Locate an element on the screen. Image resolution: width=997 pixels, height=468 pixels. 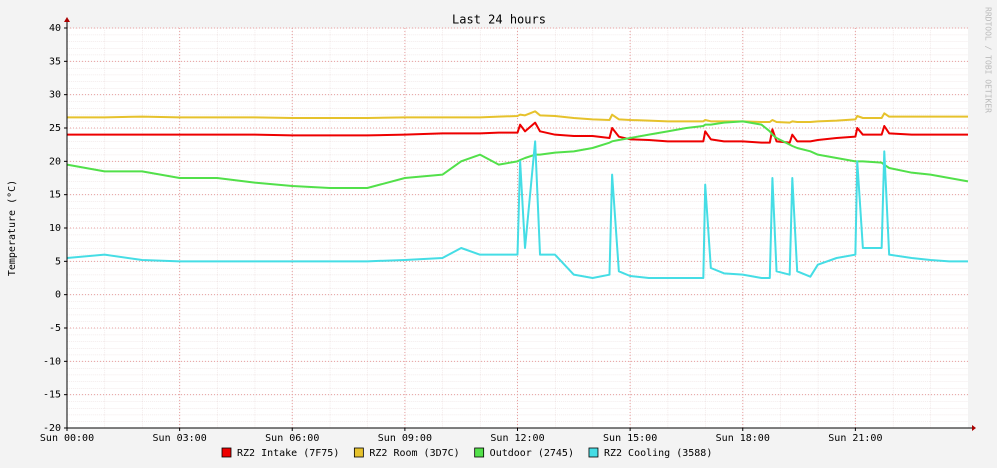
chart-title: Last 24 hours is located at coordinates (499, 20).